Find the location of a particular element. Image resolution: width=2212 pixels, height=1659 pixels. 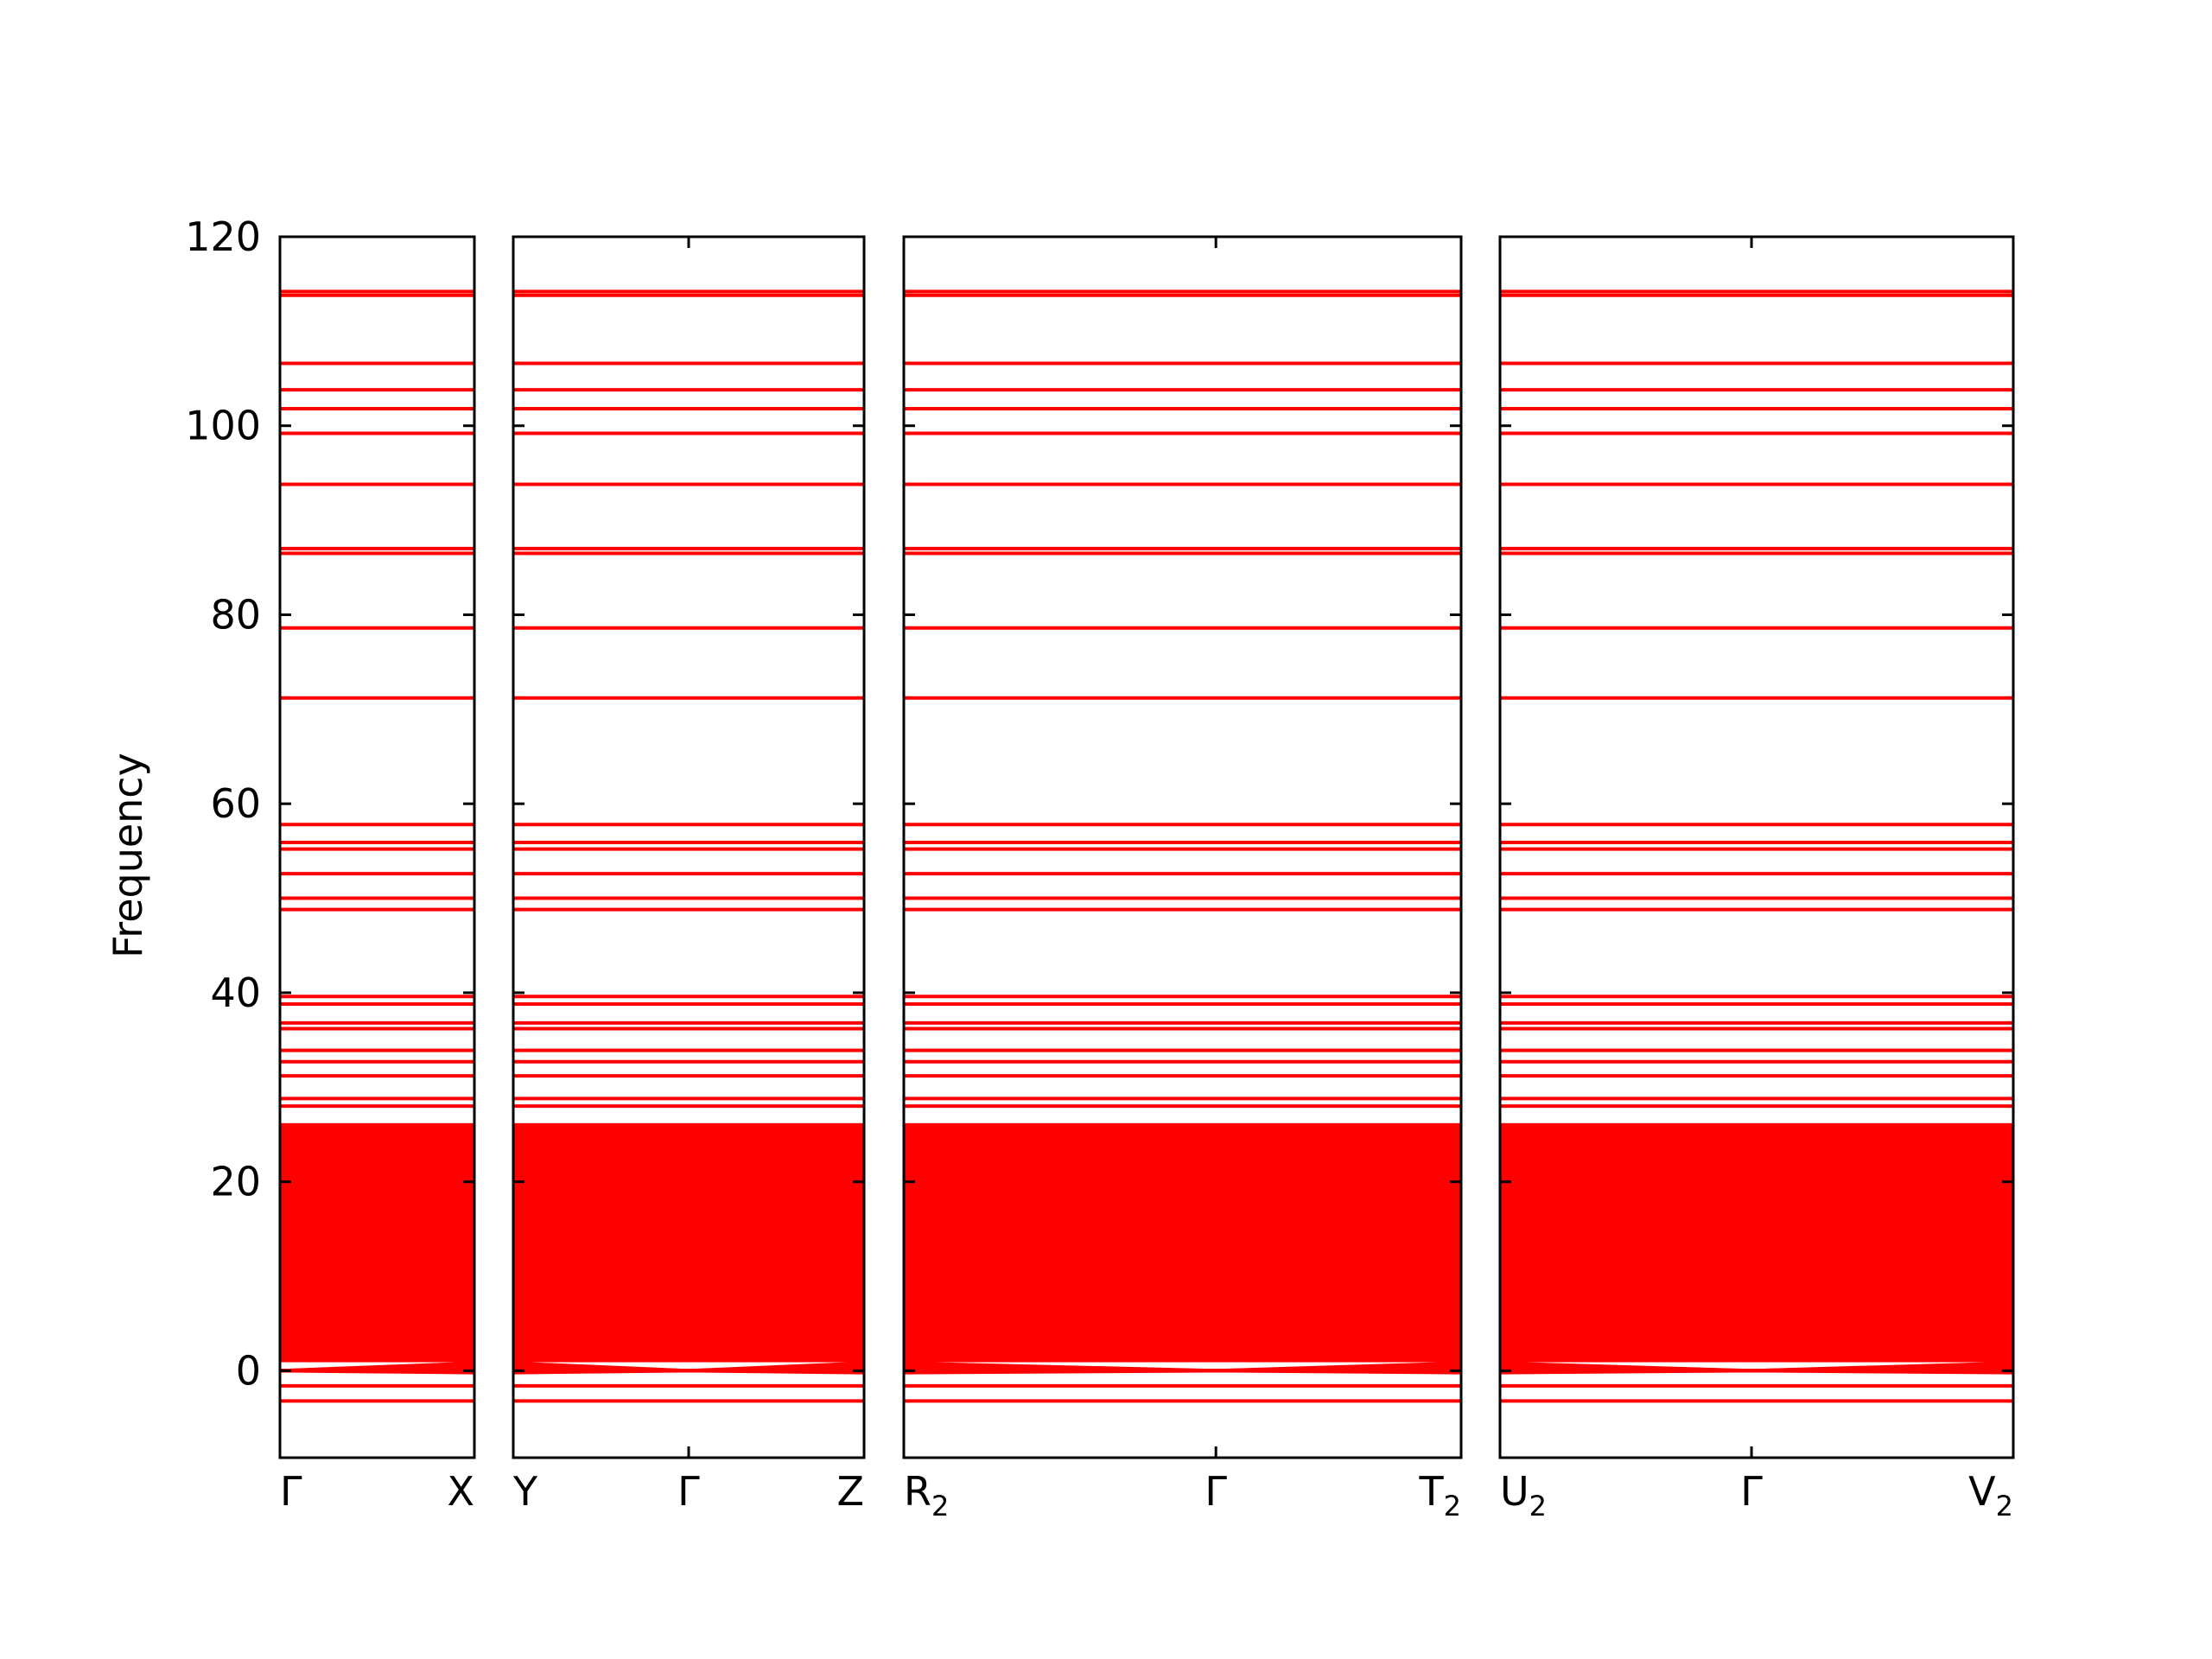

x-tick-label: R2 is located at coordinates (926, 1495).